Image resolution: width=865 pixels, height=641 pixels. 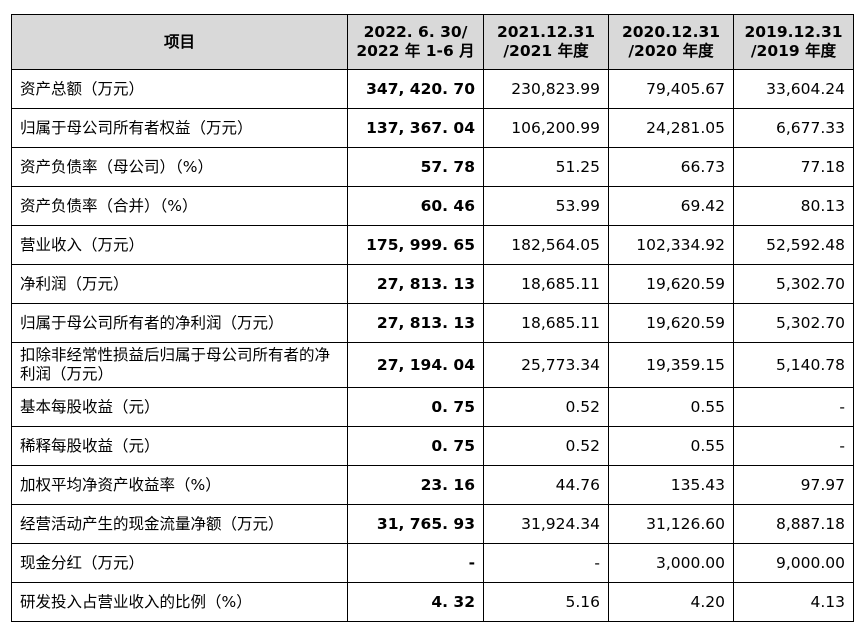 I want to click on row-value: 44.76, so click(x=546, y=485).